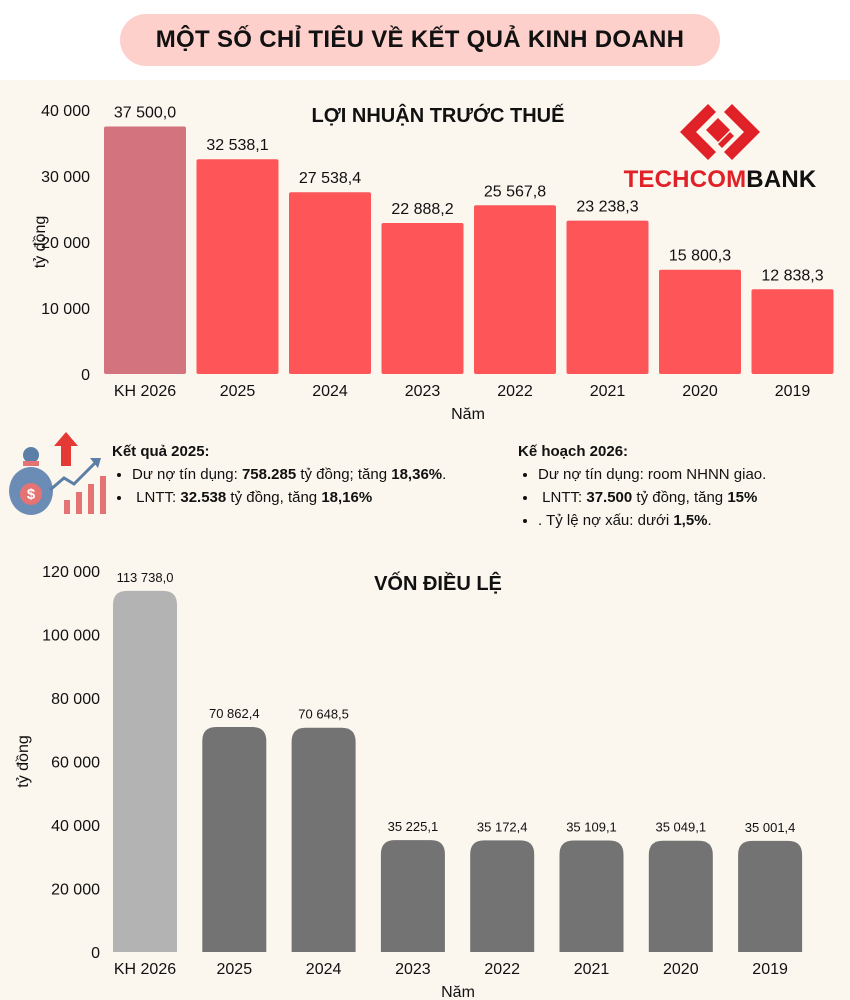 The width and height of the screenshot is (850, 1000). What do you see at coordinates (65, 309) in the screenshot?
I see `y-tick-label: 10 000` at bounding box center [65, 309].